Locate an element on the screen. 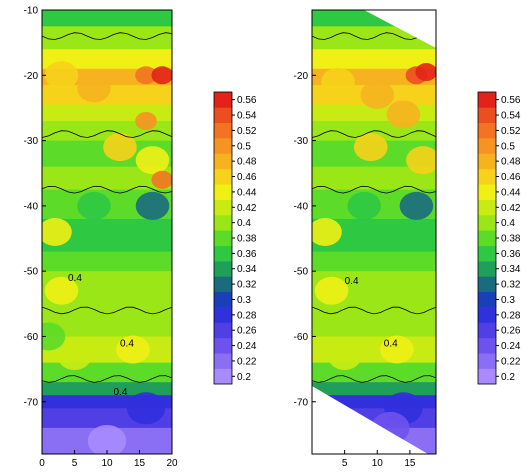 This screenshot has width=528, height=476. y-tick-label: -50 is located at coordinates (31, 272).